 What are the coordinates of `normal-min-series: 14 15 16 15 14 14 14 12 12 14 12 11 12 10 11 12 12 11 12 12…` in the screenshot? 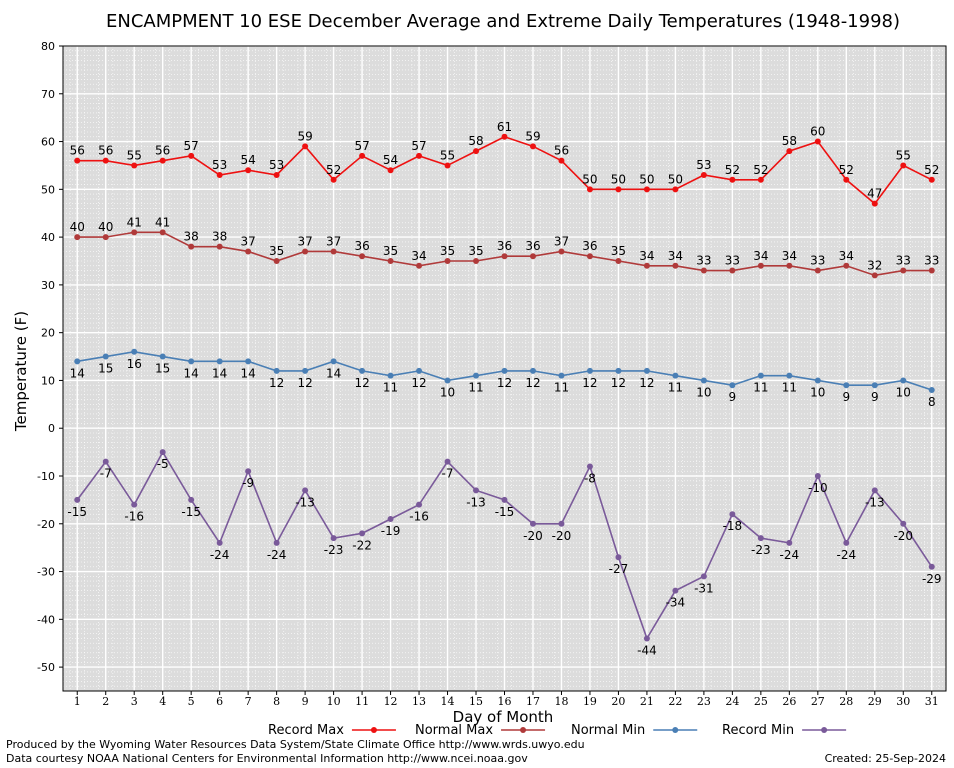 It's located at (503, 378).